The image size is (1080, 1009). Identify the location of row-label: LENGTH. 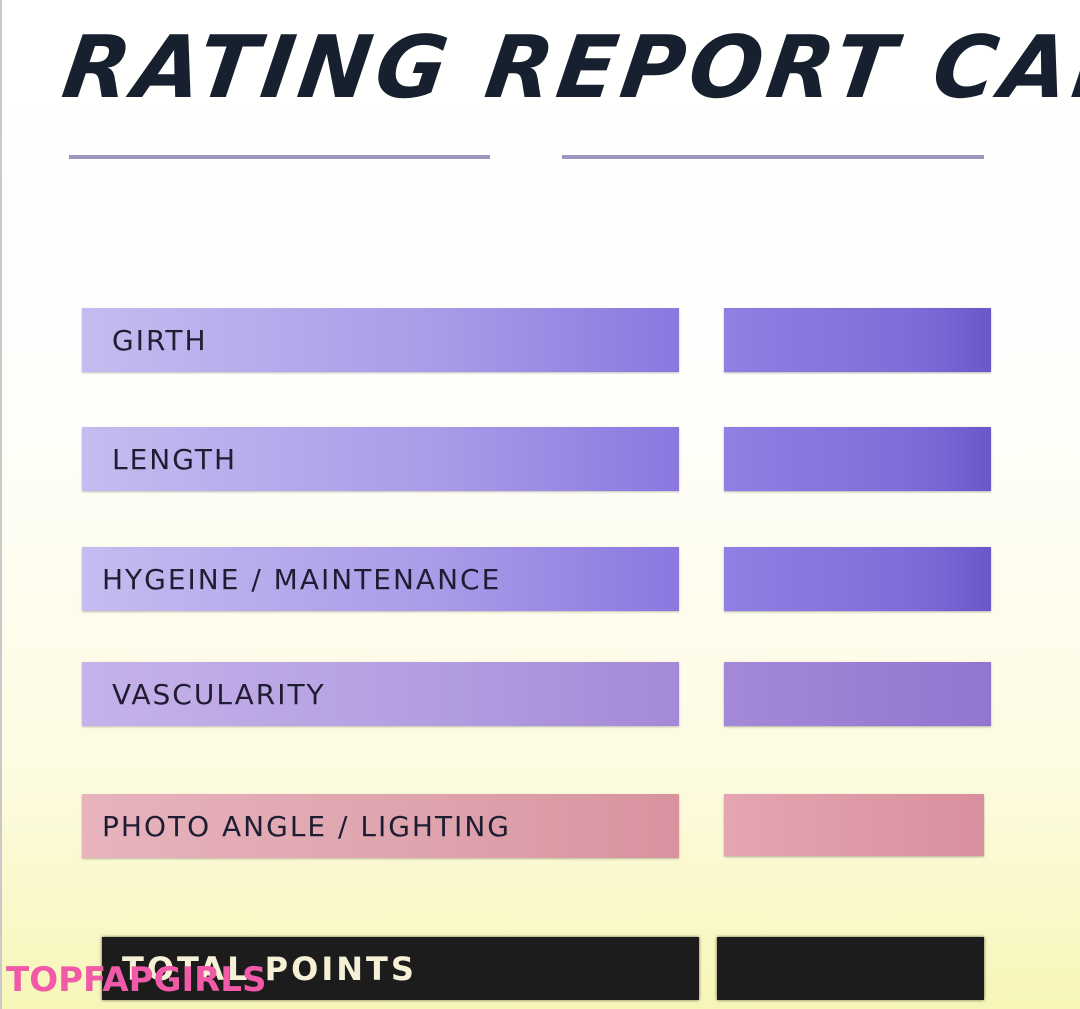
(380, 459).